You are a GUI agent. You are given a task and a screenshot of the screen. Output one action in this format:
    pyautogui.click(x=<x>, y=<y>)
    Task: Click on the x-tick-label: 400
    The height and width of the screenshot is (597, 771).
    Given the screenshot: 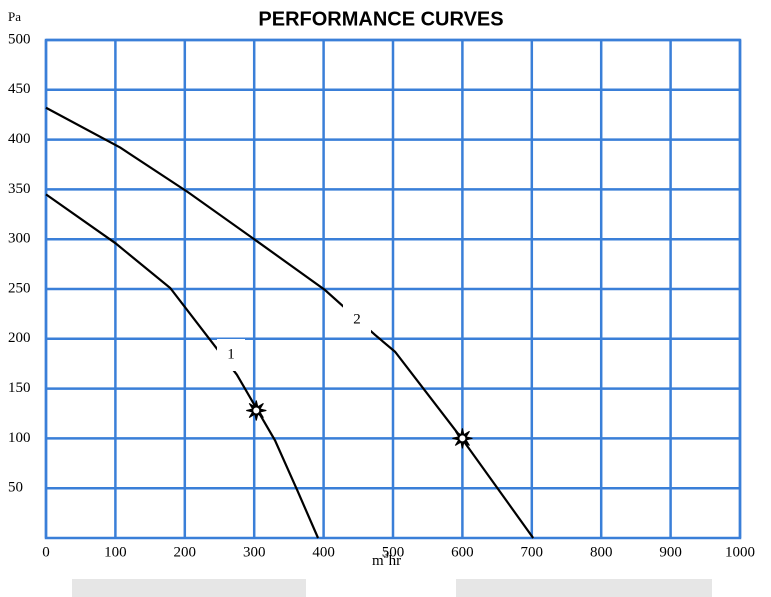 What is the action you would take?
    pyautogui.click(x=323, y=552)
    